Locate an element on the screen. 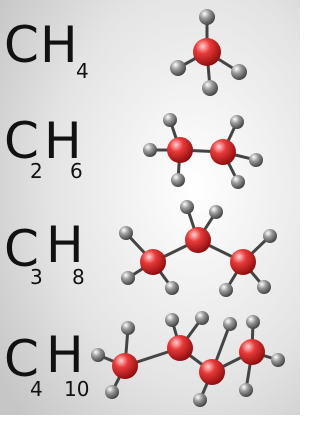 Image resolution: width=320 pixels, height=443 pixels. formula: C 3 H 8 is located at coordinates (44, 252).